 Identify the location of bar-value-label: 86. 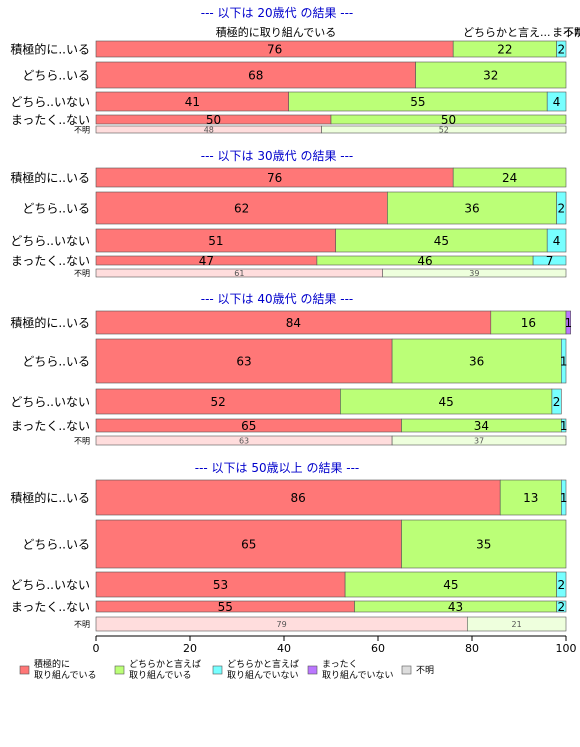
(297, 498).